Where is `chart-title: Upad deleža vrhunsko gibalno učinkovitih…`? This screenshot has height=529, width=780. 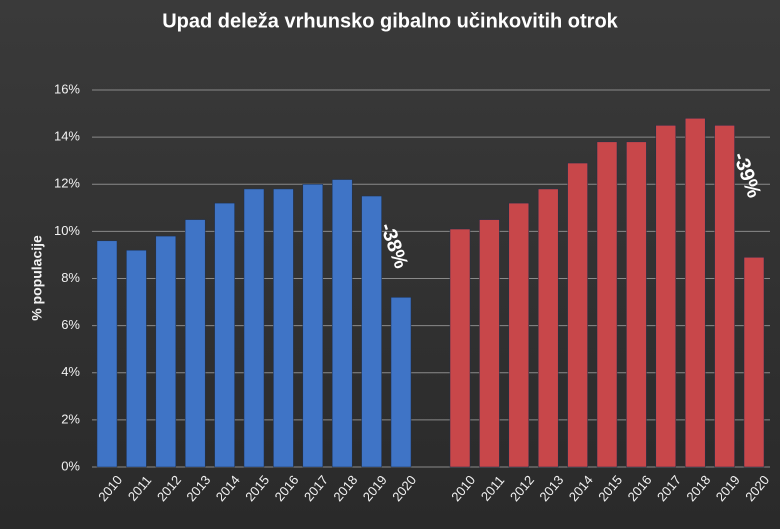
chart-title: Upad deleža vrhunsko gibalno učinkovitih… is located at coordinates (390, 21).